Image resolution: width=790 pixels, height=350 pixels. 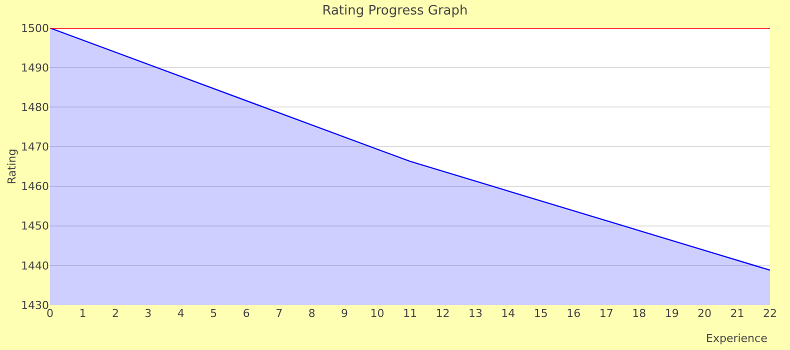 I want to click on y-tick-label: 1440, so click(x=35, y=265).